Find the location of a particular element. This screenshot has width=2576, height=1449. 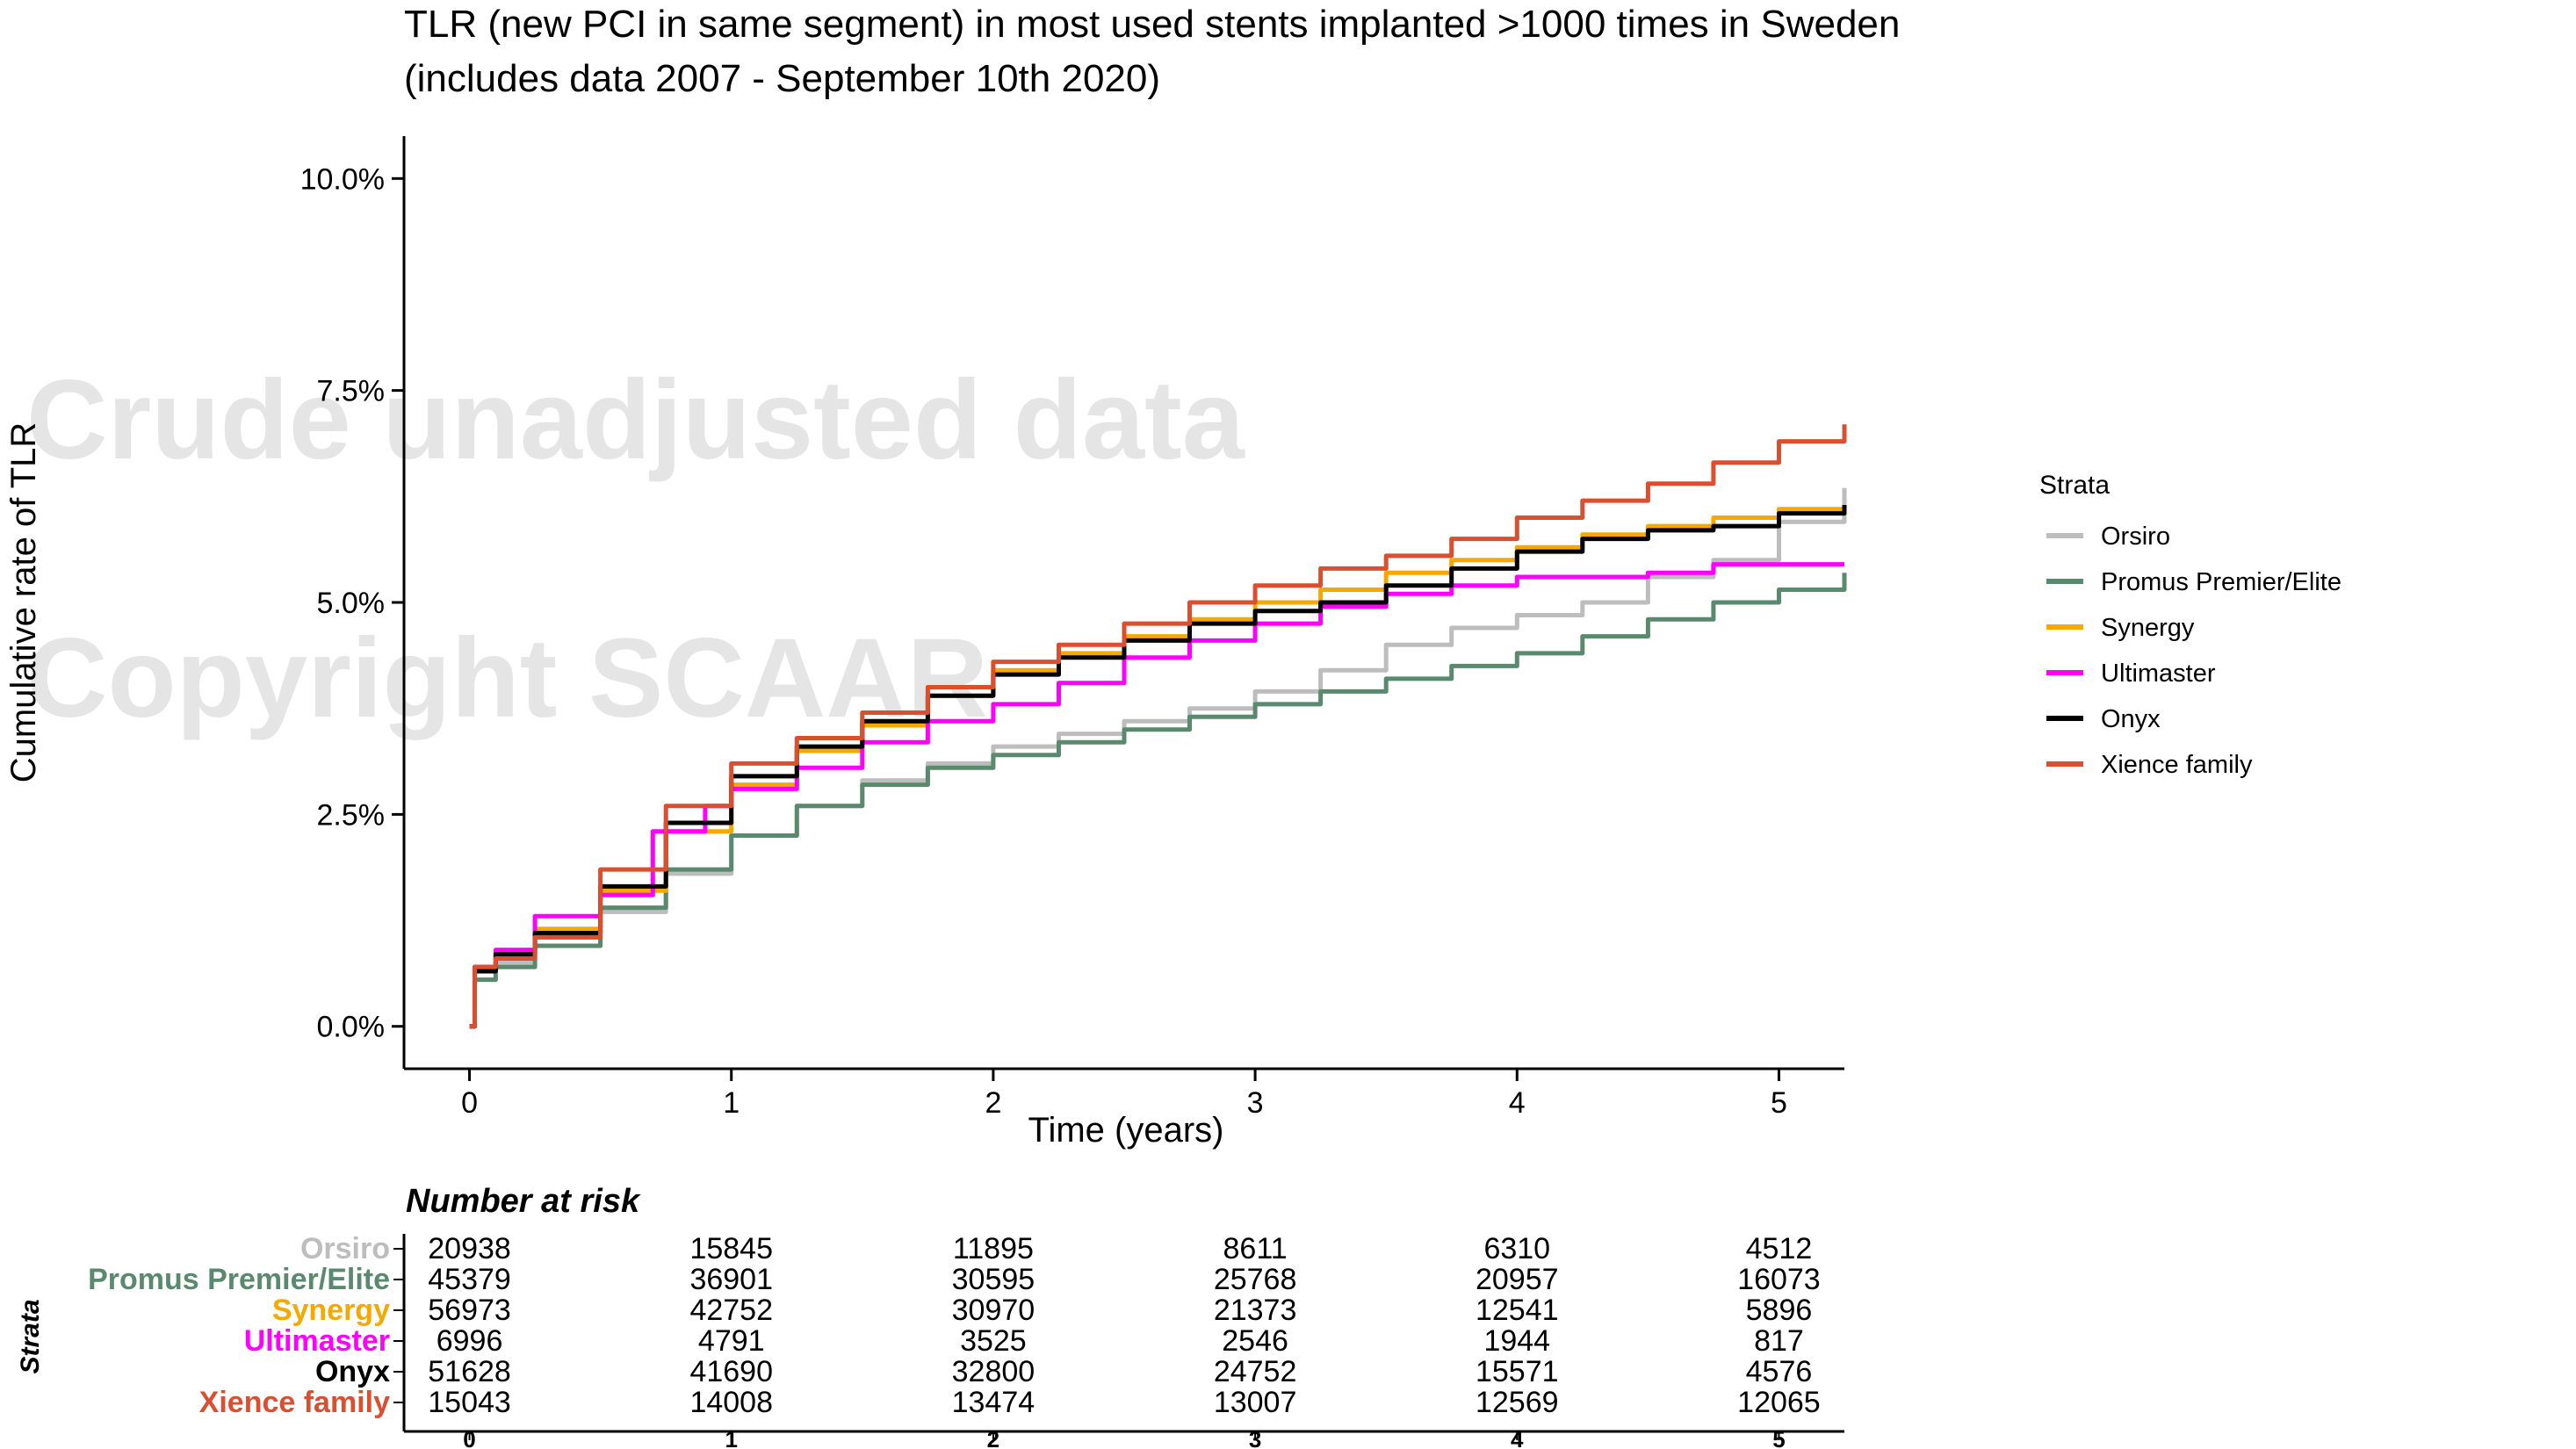

x-ticks: 0 1 2 3 4 5 is located at coordinates (1124, 1094).